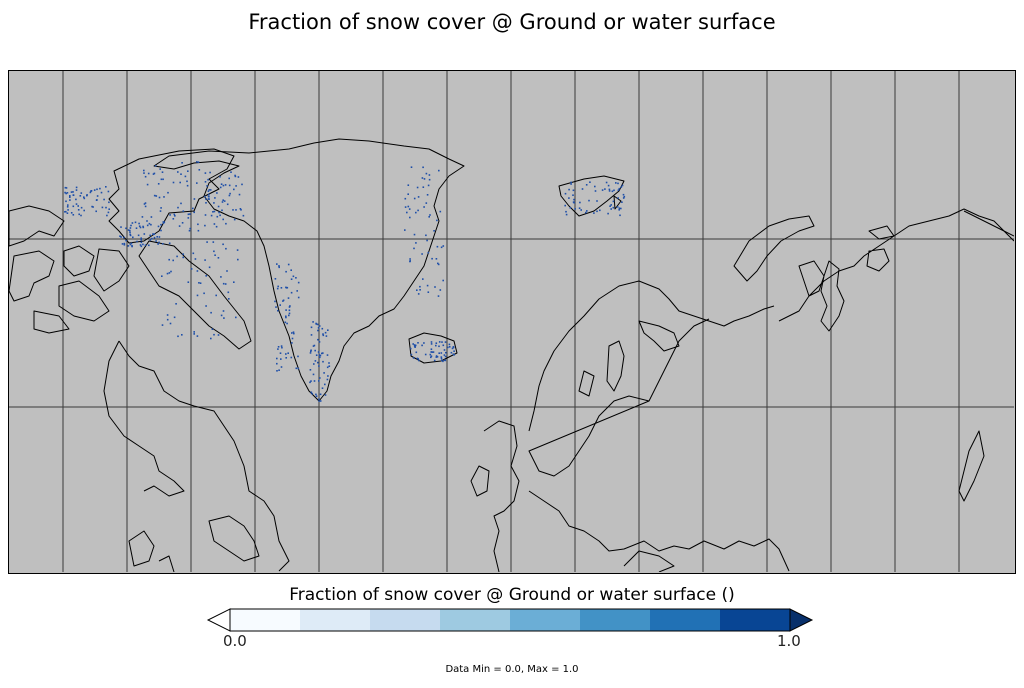 The width and height of the screenshot is (1024, 688). I want to click on coastline-labrador, so click(151, 551).